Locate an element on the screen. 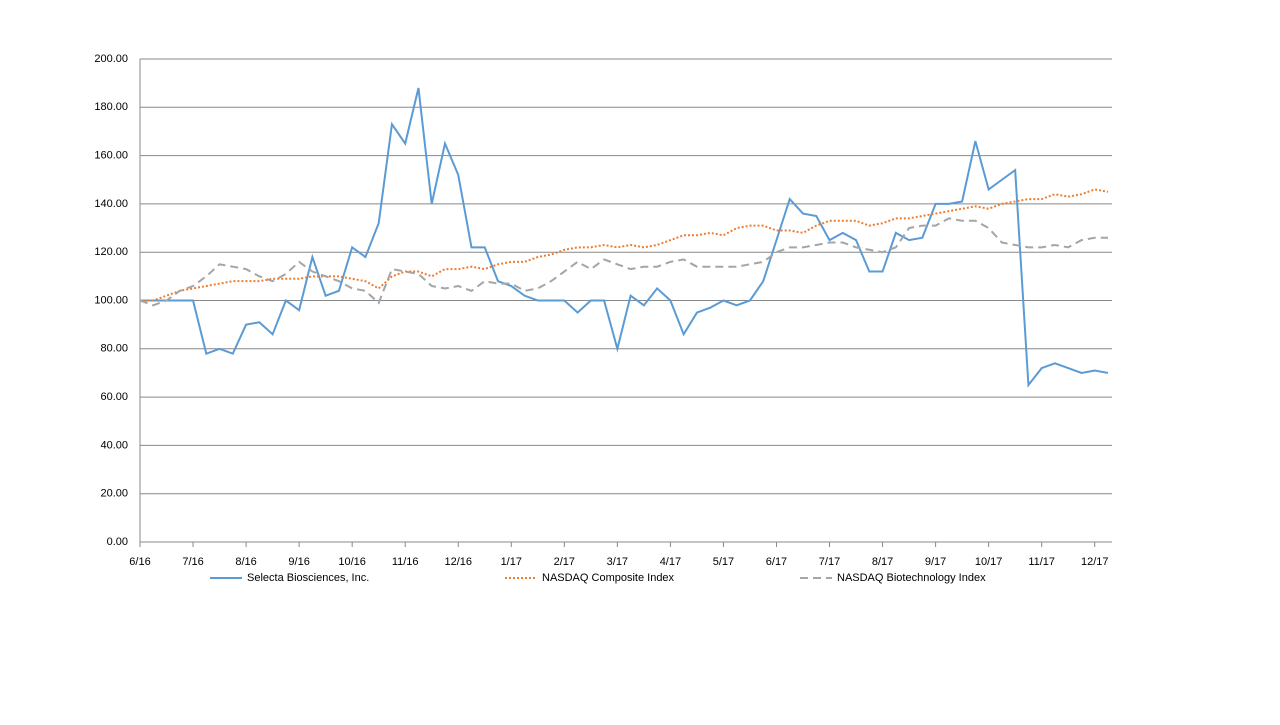  x-tick-label: 9/16 is located at coordinates (298, 562).